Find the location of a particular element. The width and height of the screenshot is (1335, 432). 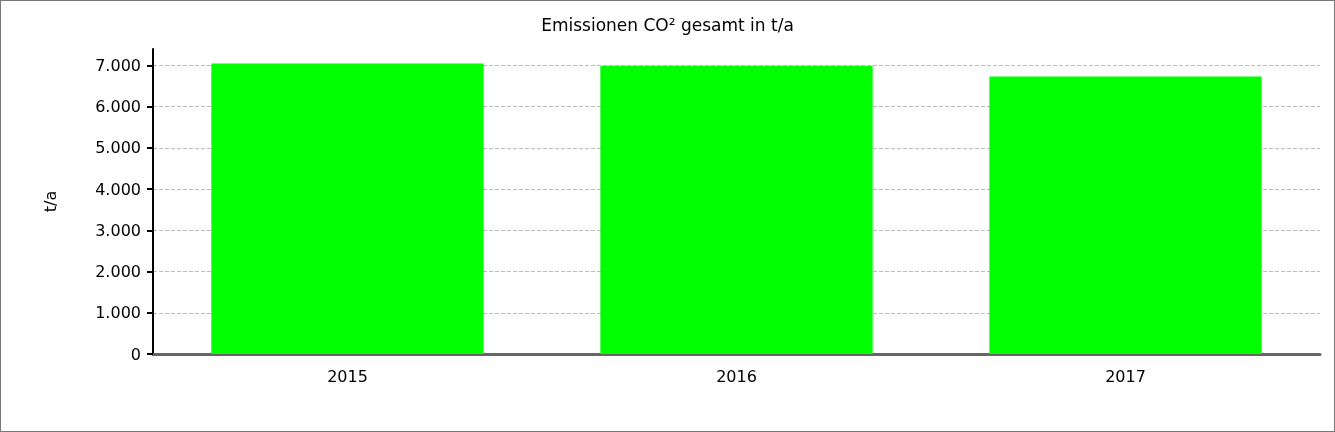

y-tick-label: 3.000 is located at coordinates (118, 230).